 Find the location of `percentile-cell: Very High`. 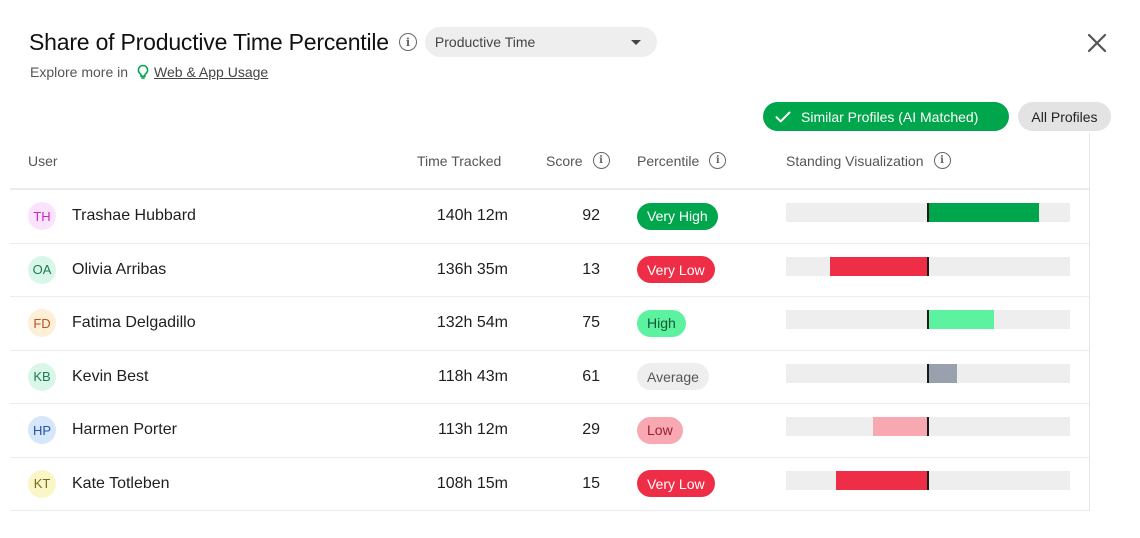

percentile-cell: Very High is located at coordinates (677, 216).